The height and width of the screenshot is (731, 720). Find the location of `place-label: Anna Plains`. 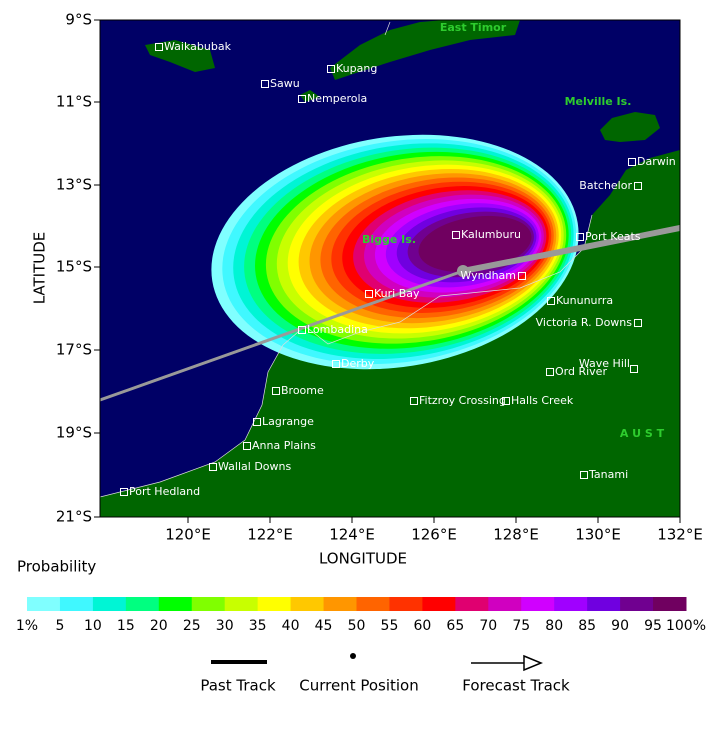

place-label: Anna Plains is located at coordinates (284, 445).